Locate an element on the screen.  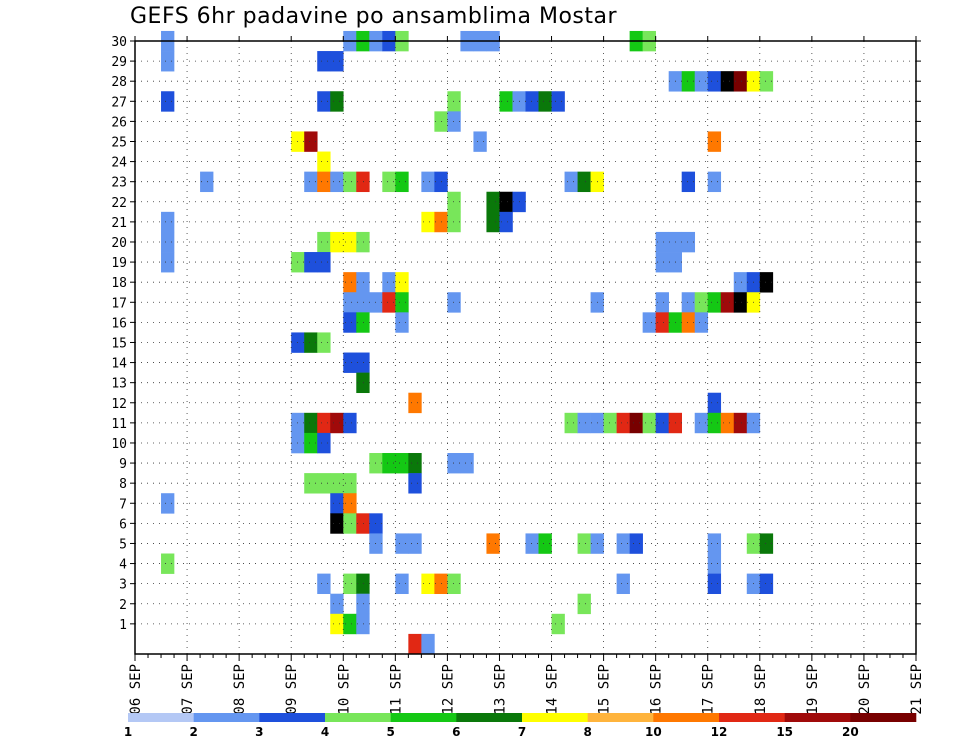
y-tick-label: 11 is located at coordinates (119, 424).